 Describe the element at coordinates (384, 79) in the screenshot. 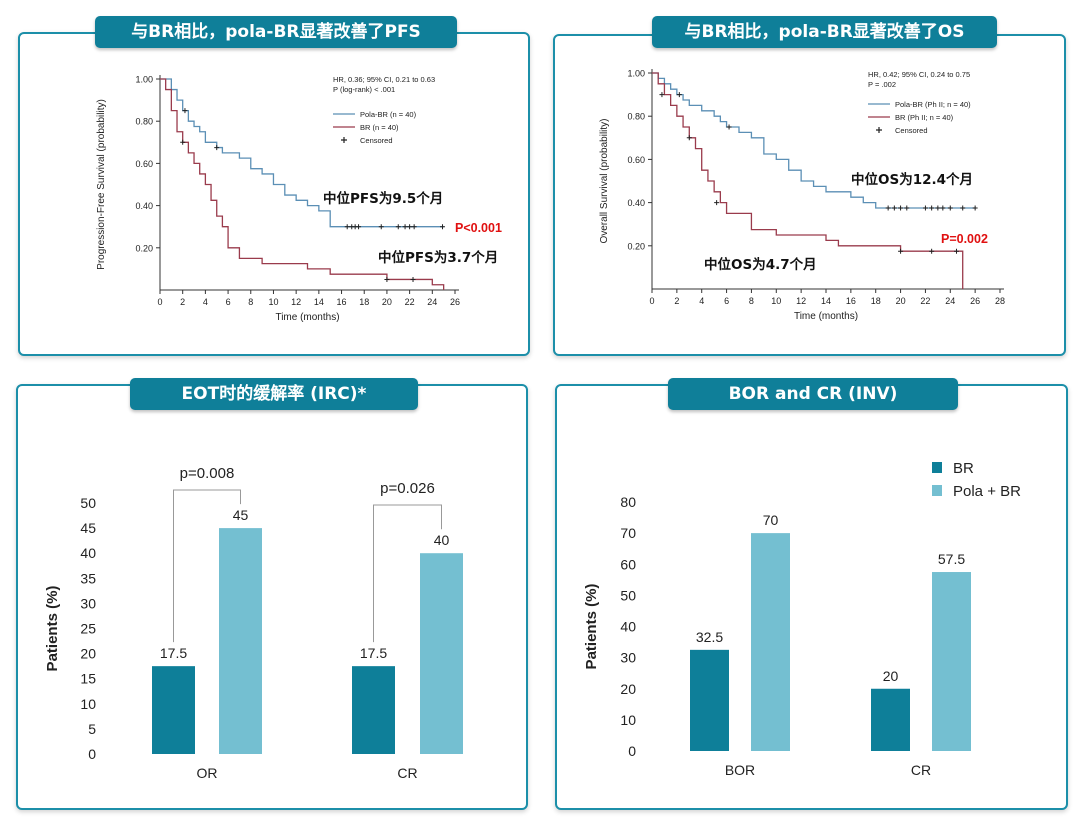

I see `pfs-stats-line: HR, 0.36; 95% CI, 0.21 to 0.63` at that location.